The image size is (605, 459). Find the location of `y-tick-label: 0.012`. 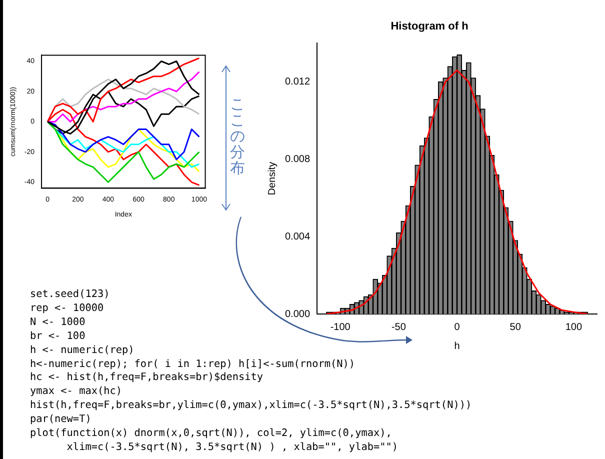

y-tick-label: 0.012 is located at coordinates (297, 82).